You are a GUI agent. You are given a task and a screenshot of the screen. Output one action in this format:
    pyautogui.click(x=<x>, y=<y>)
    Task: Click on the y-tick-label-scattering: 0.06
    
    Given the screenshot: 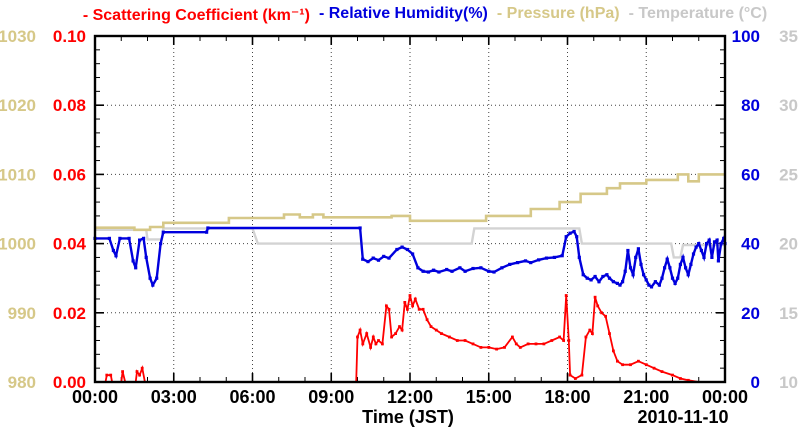 What is the action you would take?
    pyautogui.click(x=69, y=174)
    